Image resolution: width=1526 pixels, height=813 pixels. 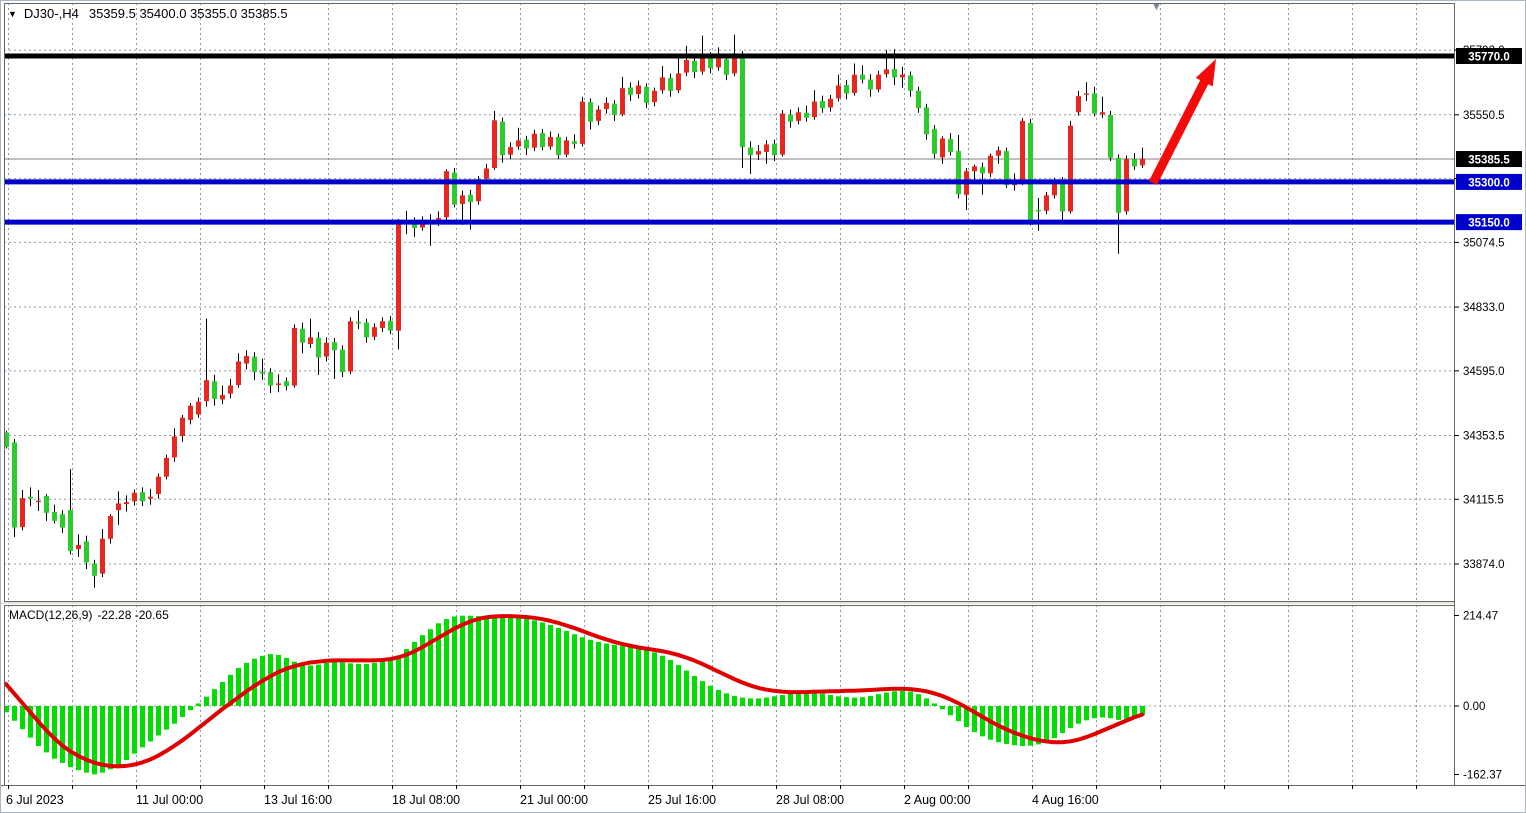 I want to click on svg-text: 35385.5, so click(x=1489, y=161).